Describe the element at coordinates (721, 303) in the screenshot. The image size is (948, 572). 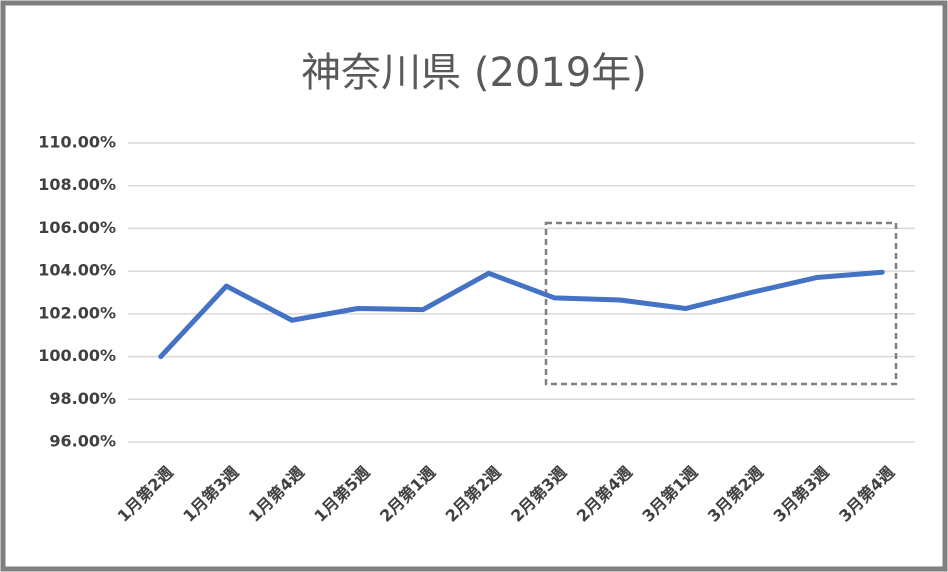
I see `highlight-box` at that location.